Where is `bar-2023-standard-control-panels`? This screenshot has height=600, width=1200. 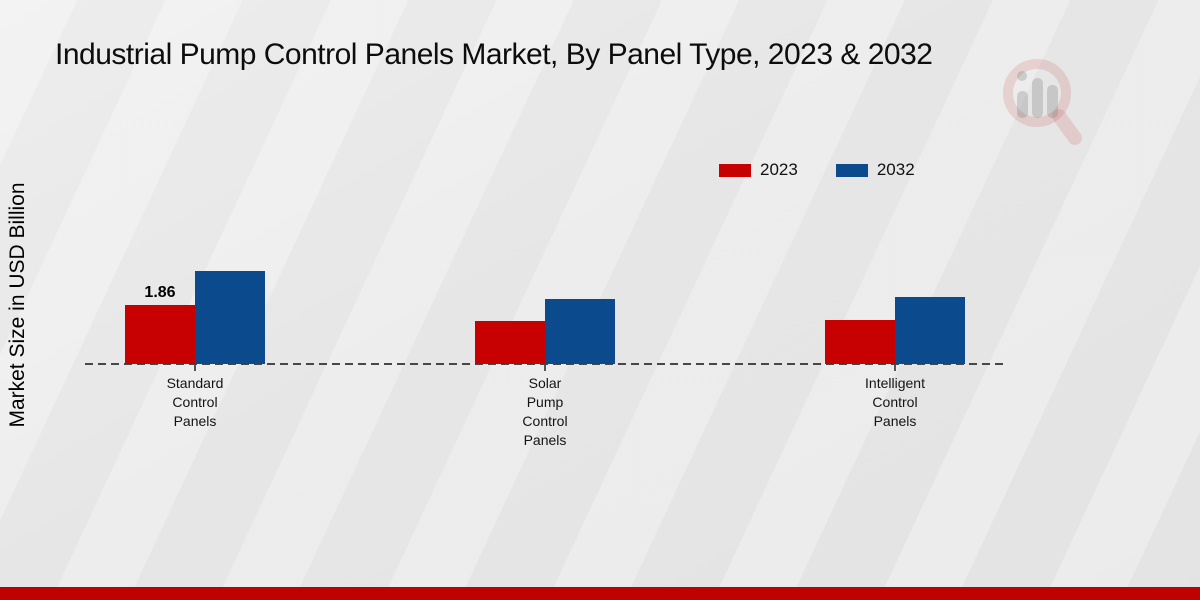 bar-2023-standard-control-panels is located at coordinates (160, 334).